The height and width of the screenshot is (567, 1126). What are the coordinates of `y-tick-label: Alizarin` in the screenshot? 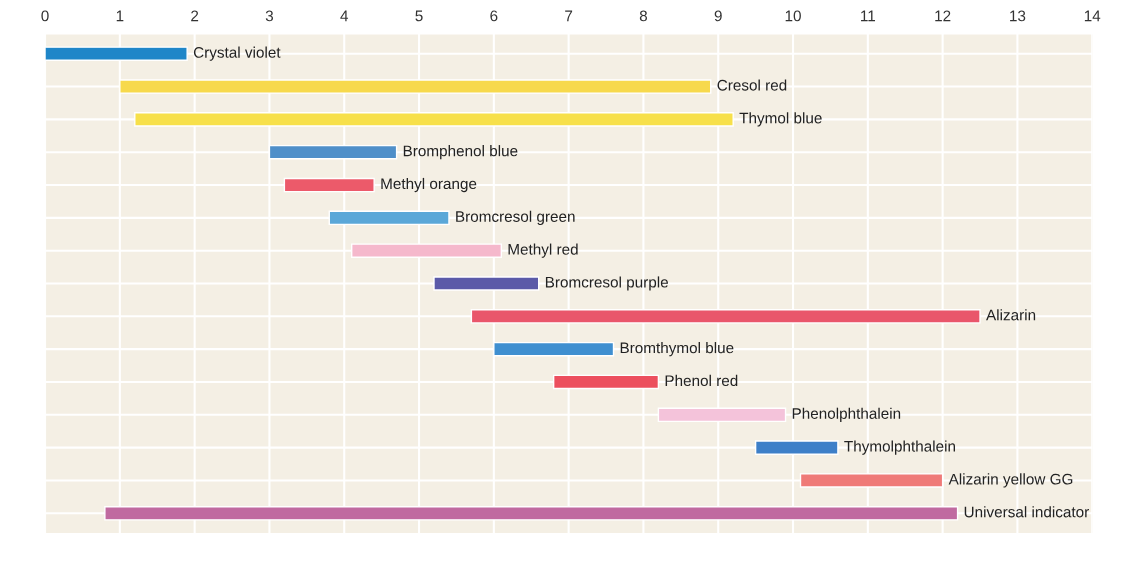 It's located at (1011, 315).